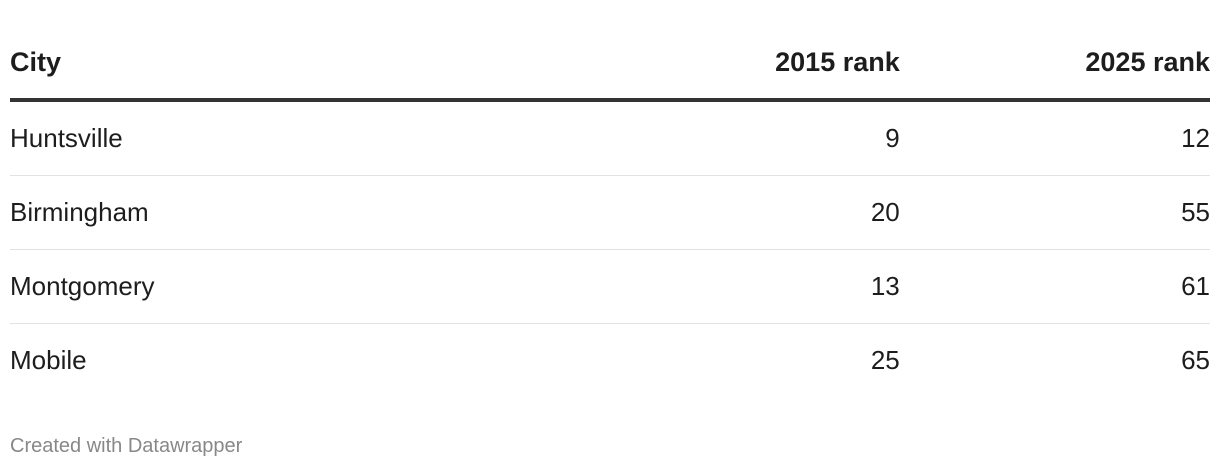 The image size is (1220, 472). I want to click on rank-cell: 12, so click(1054, 138).